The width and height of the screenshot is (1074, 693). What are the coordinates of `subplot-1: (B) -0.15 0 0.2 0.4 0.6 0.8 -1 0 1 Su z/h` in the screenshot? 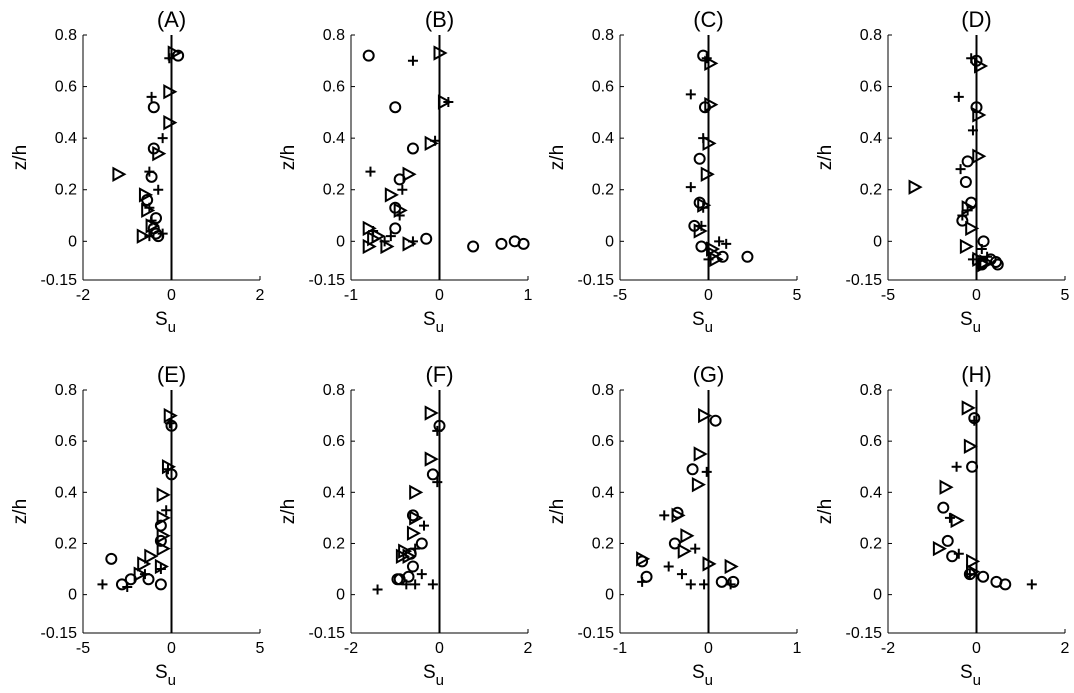 It's located at (405, 171).